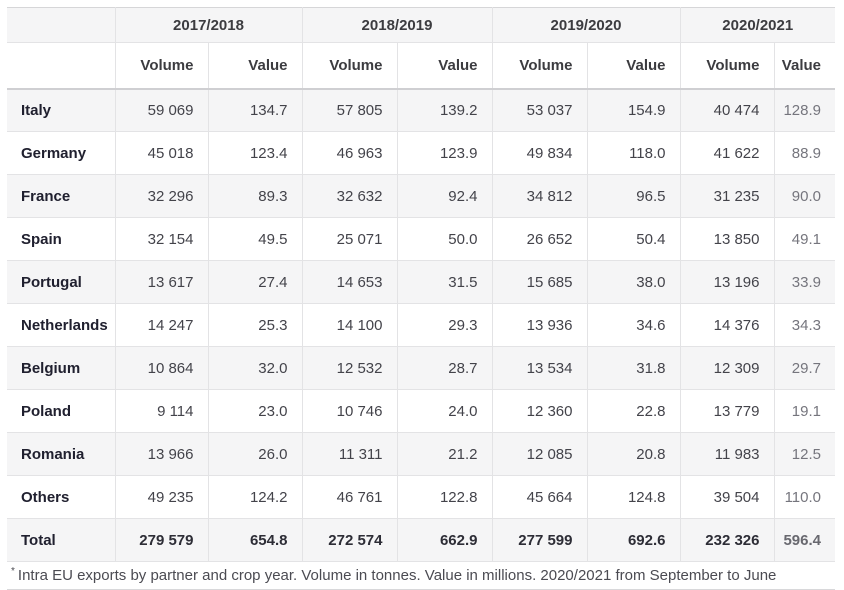  I want to click on volume-cell: 272 574, so click(349, 540).